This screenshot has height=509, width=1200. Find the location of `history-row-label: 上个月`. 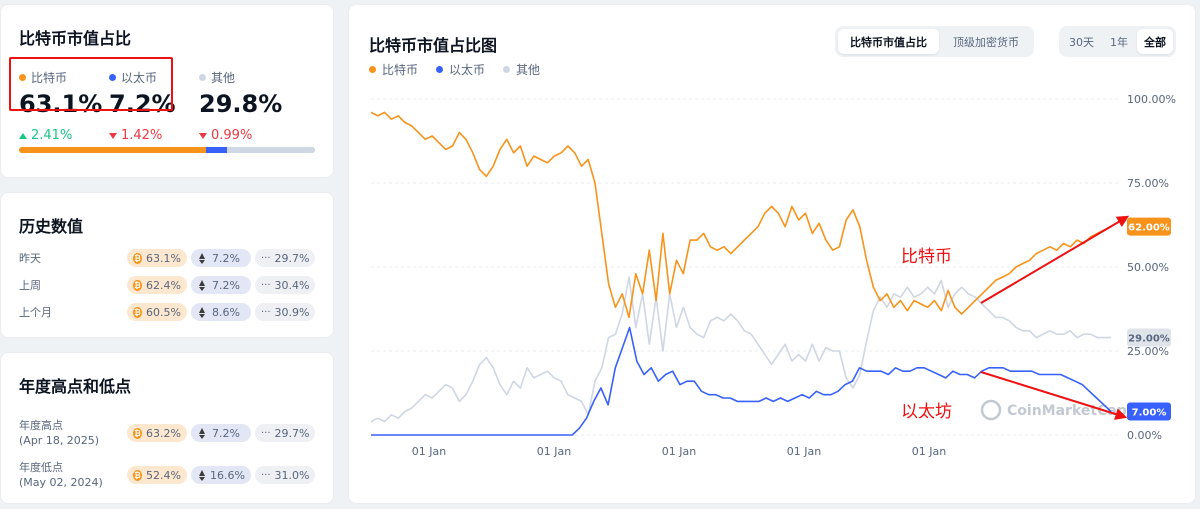

history-row-label: 上个月 is located at coordinates (35, 312).